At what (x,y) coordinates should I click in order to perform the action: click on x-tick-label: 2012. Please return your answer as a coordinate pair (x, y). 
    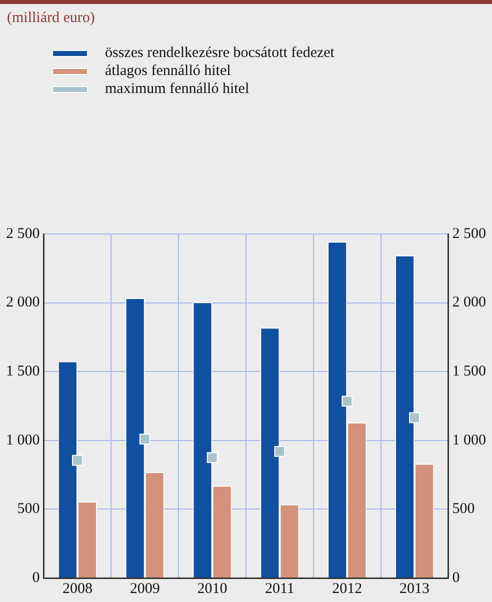
    Looking at the image, I should click on (347, 588).